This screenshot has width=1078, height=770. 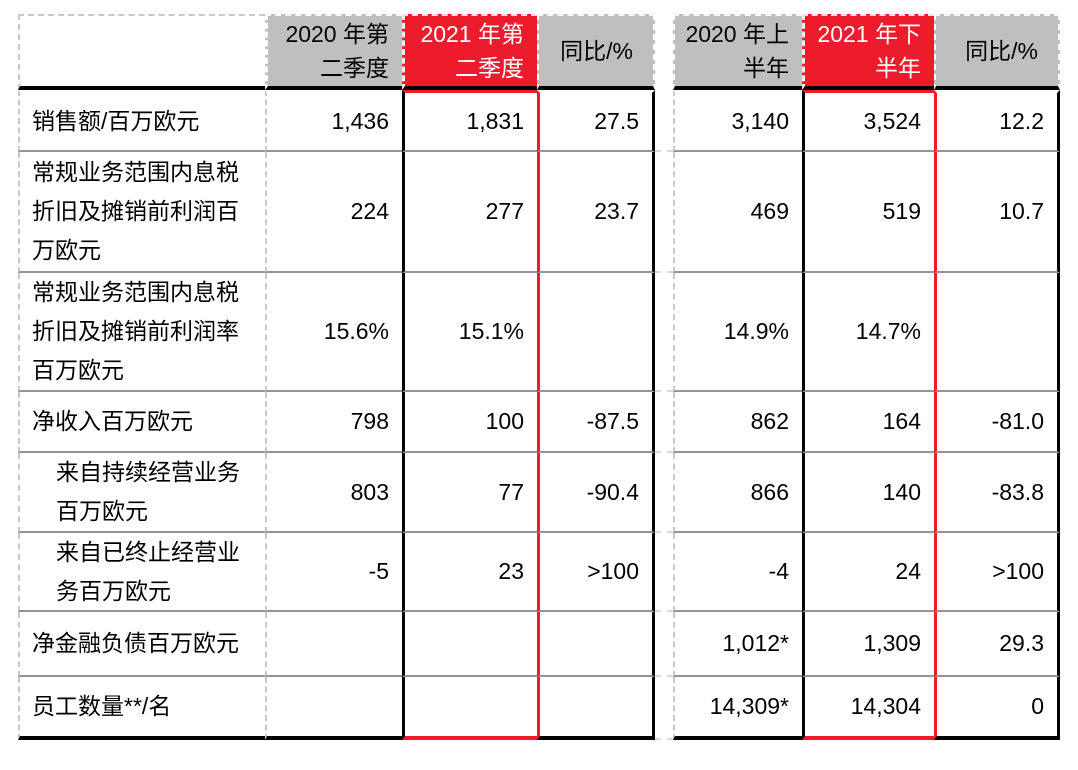 What do you see at coordinates (596, 422) in the screenshot?
I see `value-cell: -87.5` at bounding box center [596, 422].